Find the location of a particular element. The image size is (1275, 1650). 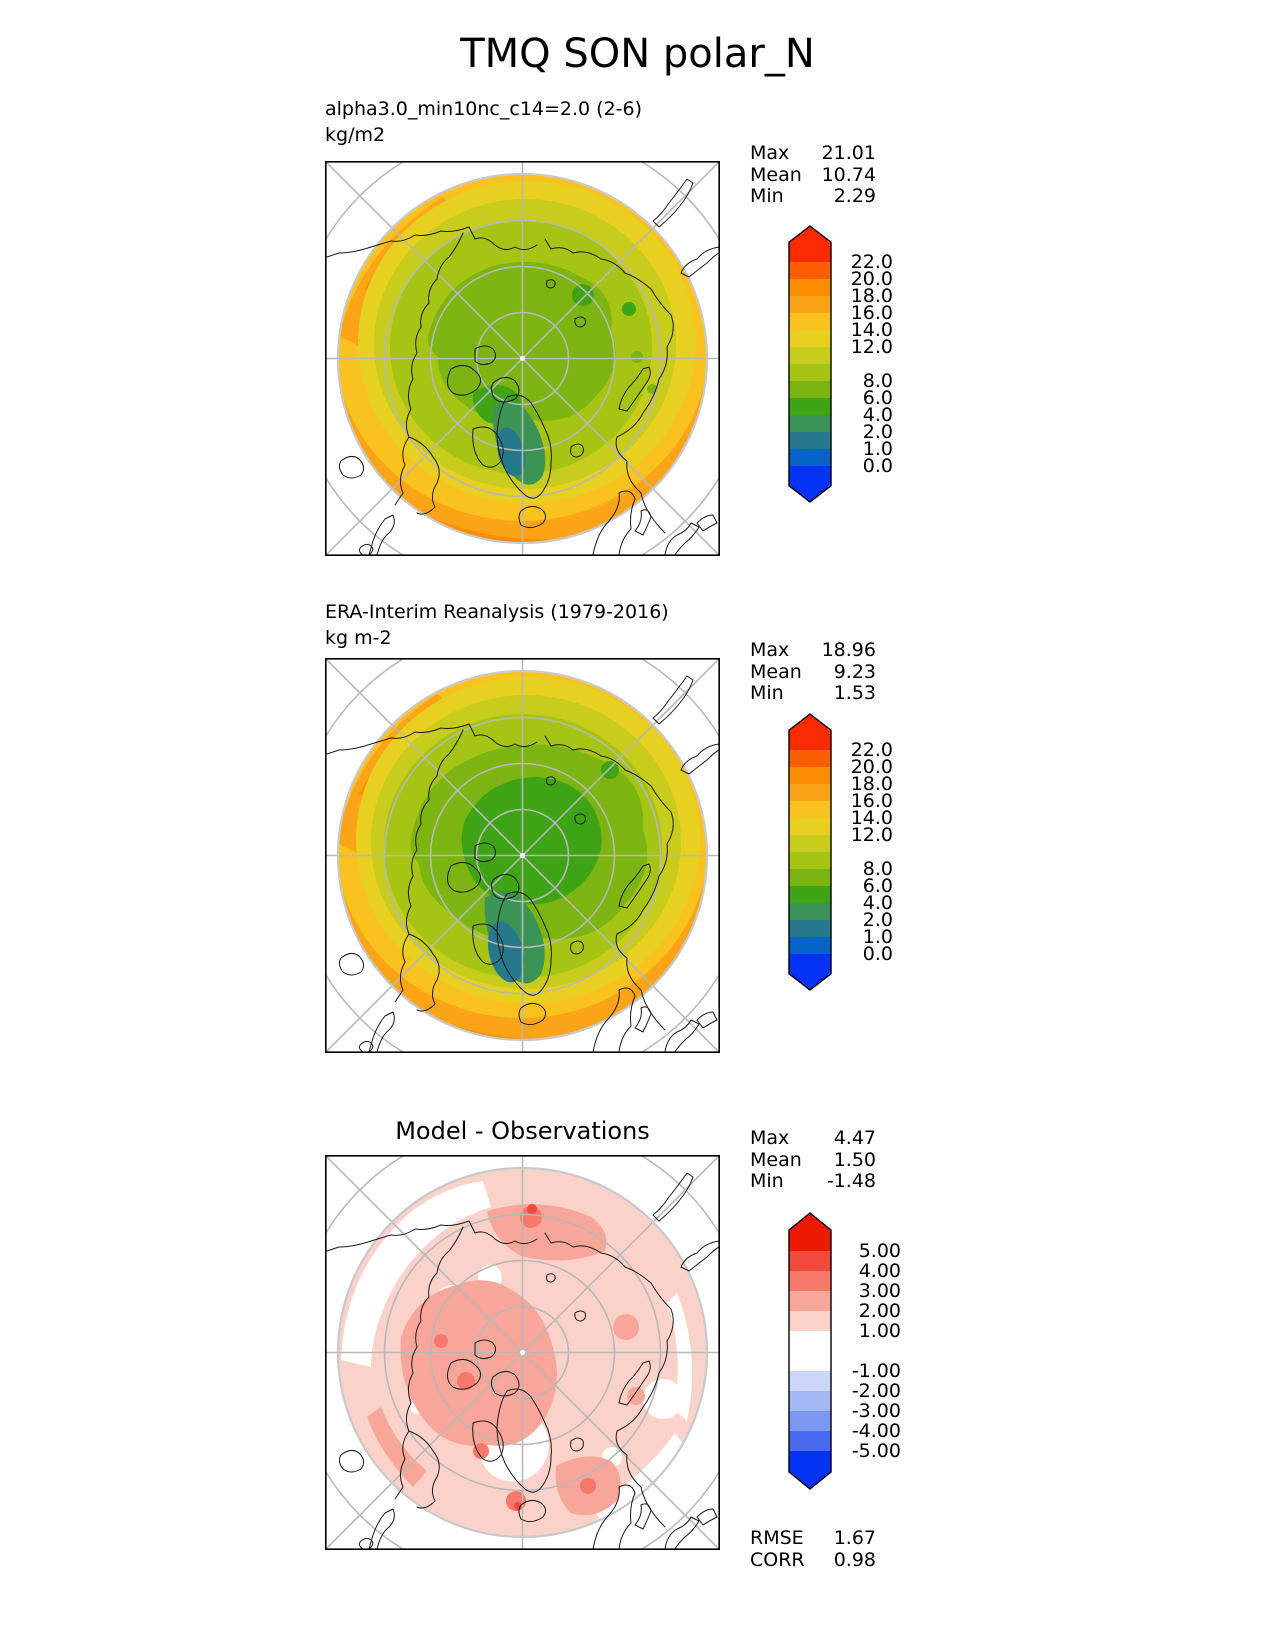

stat-row: RMSE 1.67 is located at coordinates (813, 1538).